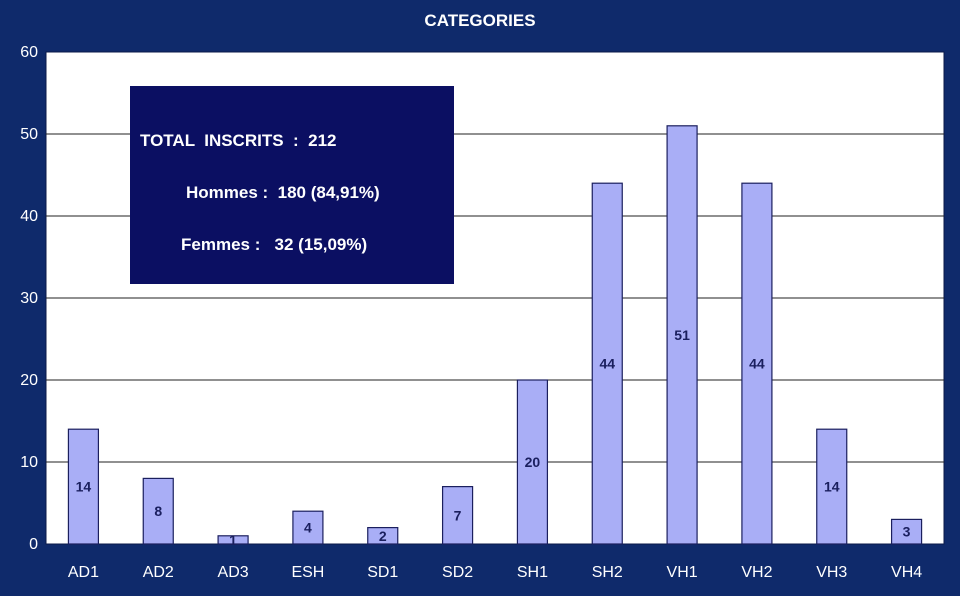 The image size is (960, 596). What do you see at coordinates (29, 462) in the screenshot?
I see `y-tick-label: 10` at bounding box center [29, 462].